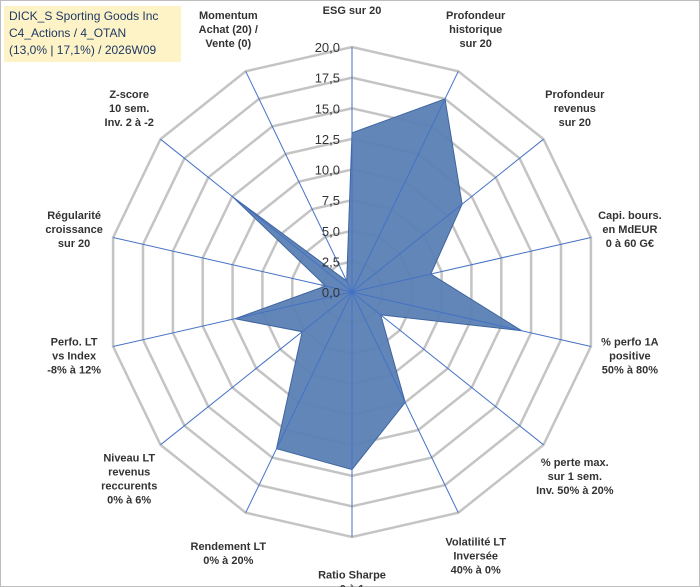  Describe the element at coordinates (575, 463) in the screenshot. I see `axis-label-line: % perte max.` at that location.